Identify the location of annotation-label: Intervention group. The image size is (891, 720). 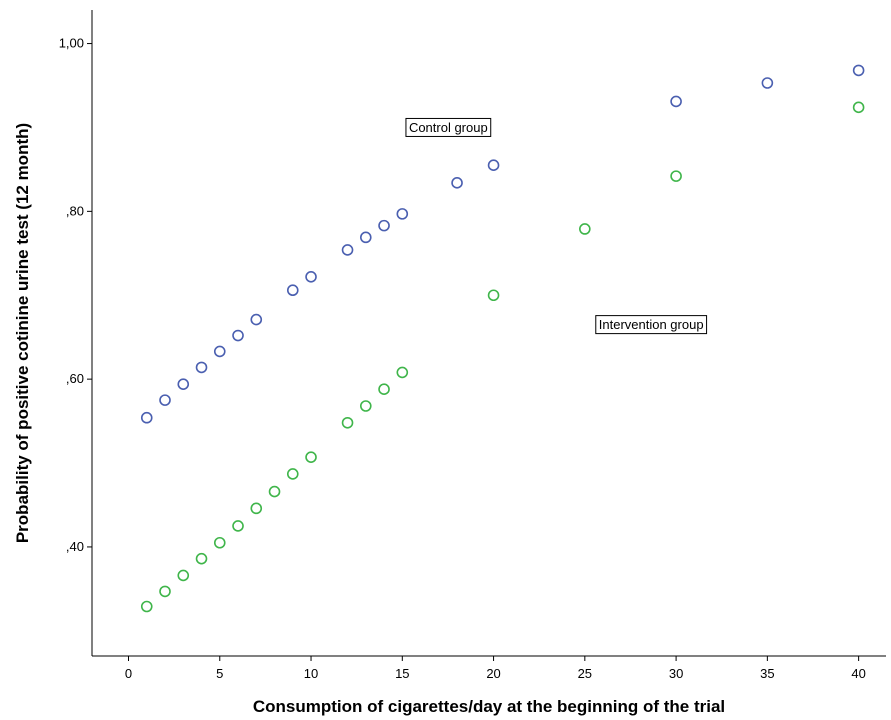
(651, 325).